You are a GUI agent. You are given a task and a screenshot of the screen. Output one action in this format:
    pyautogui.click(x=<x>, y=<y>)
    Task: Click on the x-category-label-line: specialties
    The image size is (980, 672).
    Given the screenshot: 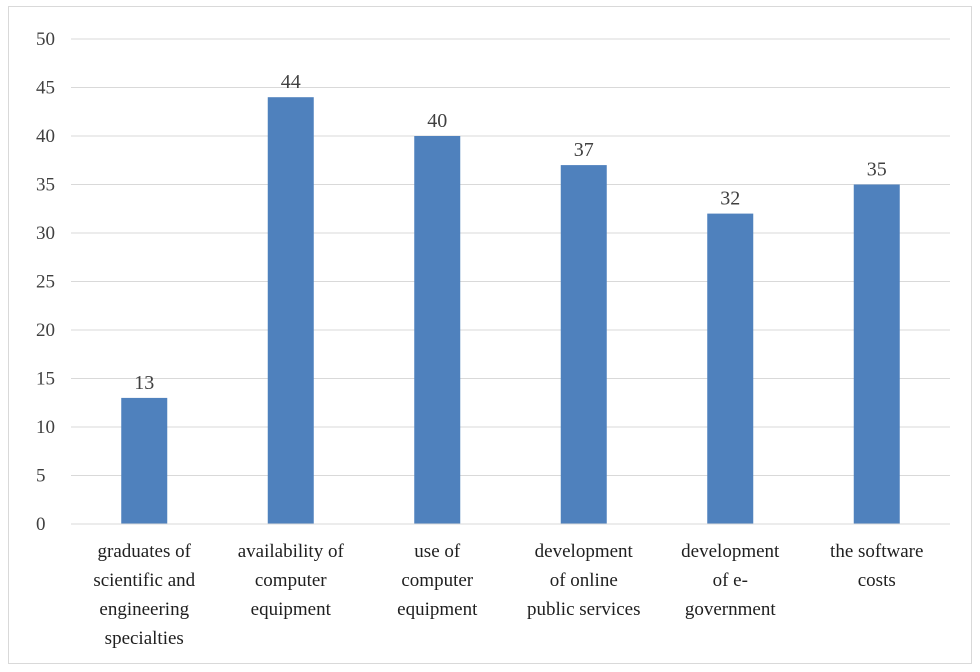 What is the action you would take?
    pyautogui.click(x=144, y=638)
    